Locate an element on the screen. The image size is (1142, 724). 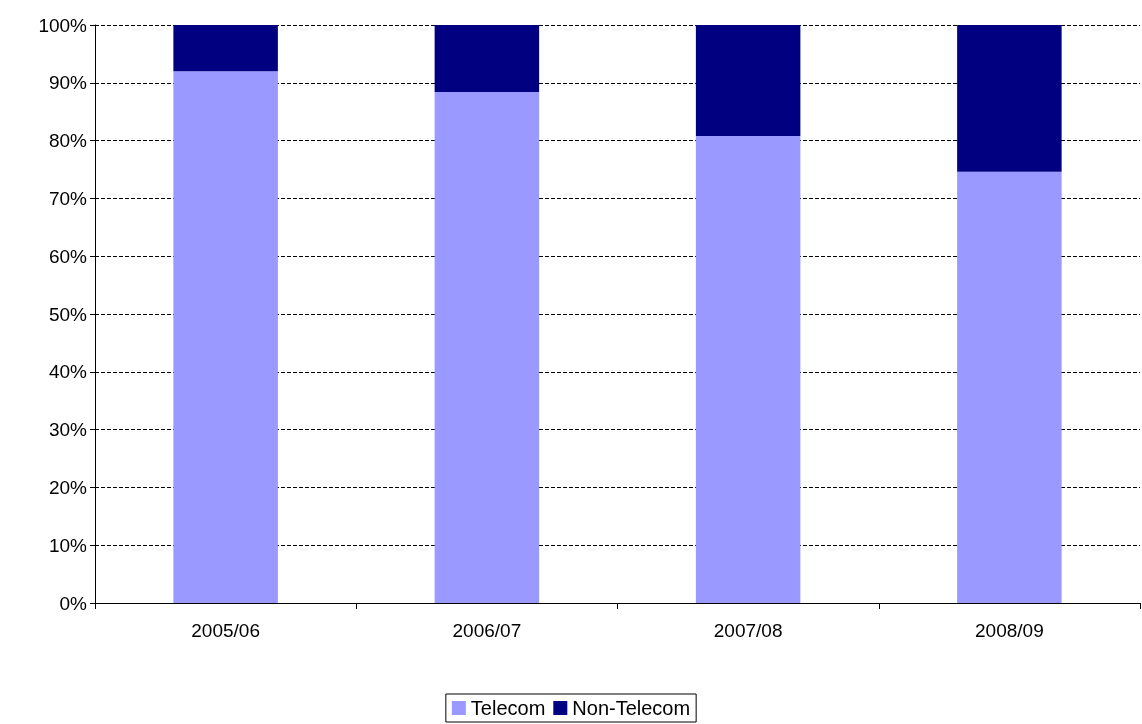
y-tick-label: 50% is located at coordinates (68, 314).